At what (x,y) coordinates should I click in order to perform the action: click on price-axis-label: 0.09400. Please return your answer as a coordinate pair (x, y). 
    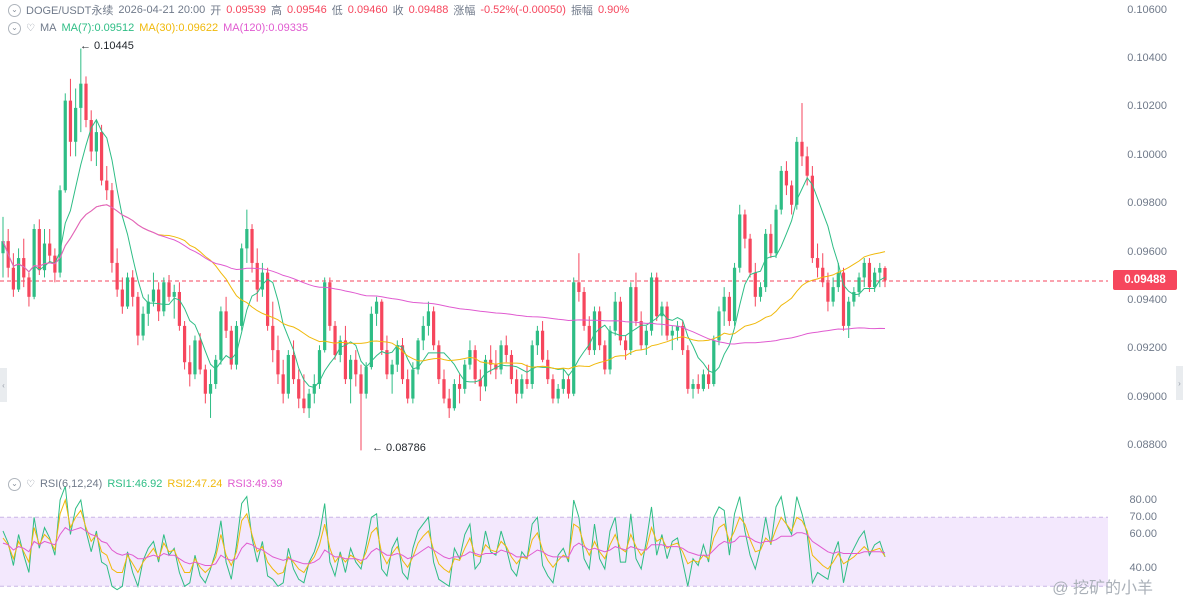
    Looking at the image, I should click on (1147, 300).